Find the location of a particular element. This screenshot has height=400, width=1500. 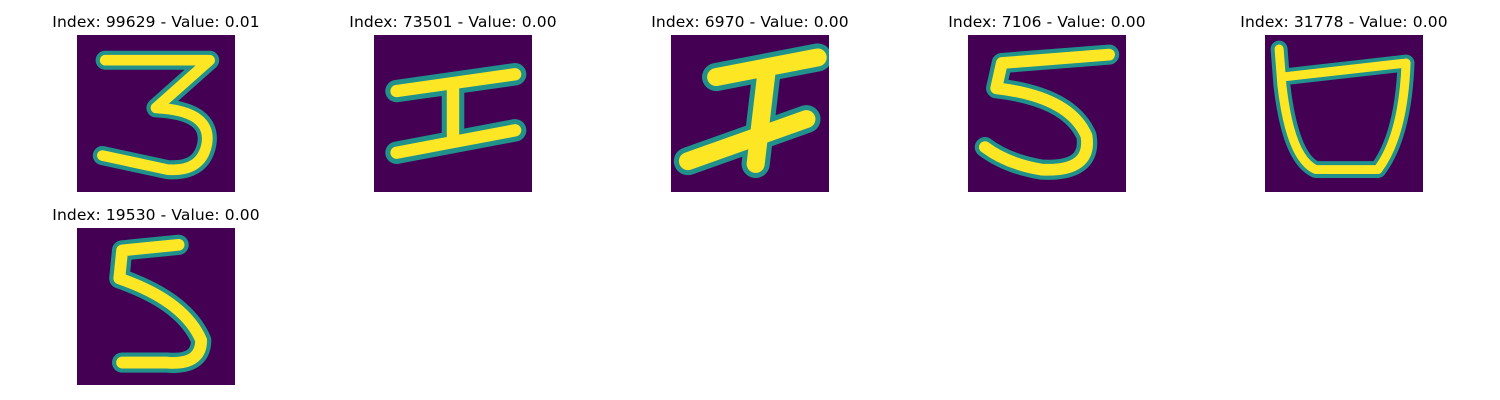

panel-title-4: Index: 7106 - Value: 0.00 is located at coordinates (1047, 22).